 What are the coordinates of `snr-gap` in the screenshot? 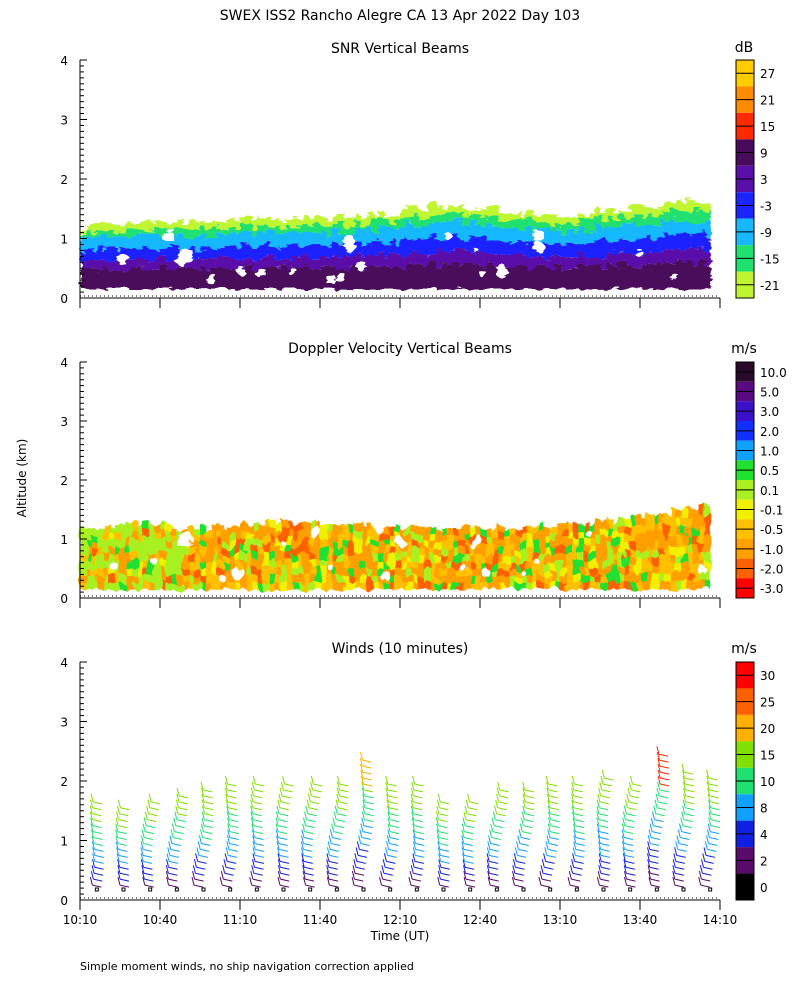 It's located at (449, 235).